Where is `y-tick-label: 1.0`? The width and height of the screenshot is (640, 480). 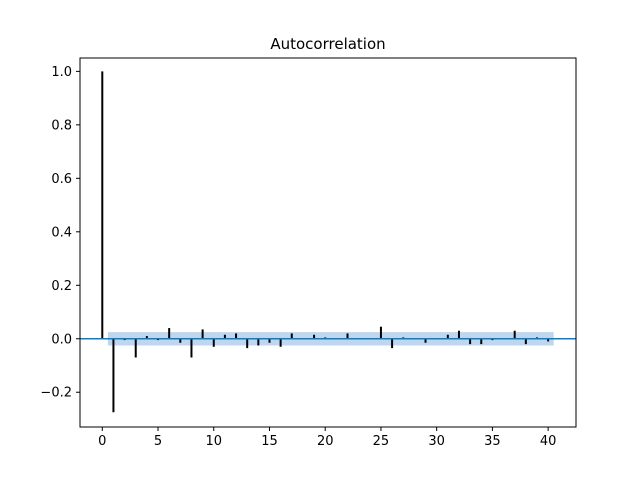 y-tick-label: 1.0 is located at coordinates (61, 72).